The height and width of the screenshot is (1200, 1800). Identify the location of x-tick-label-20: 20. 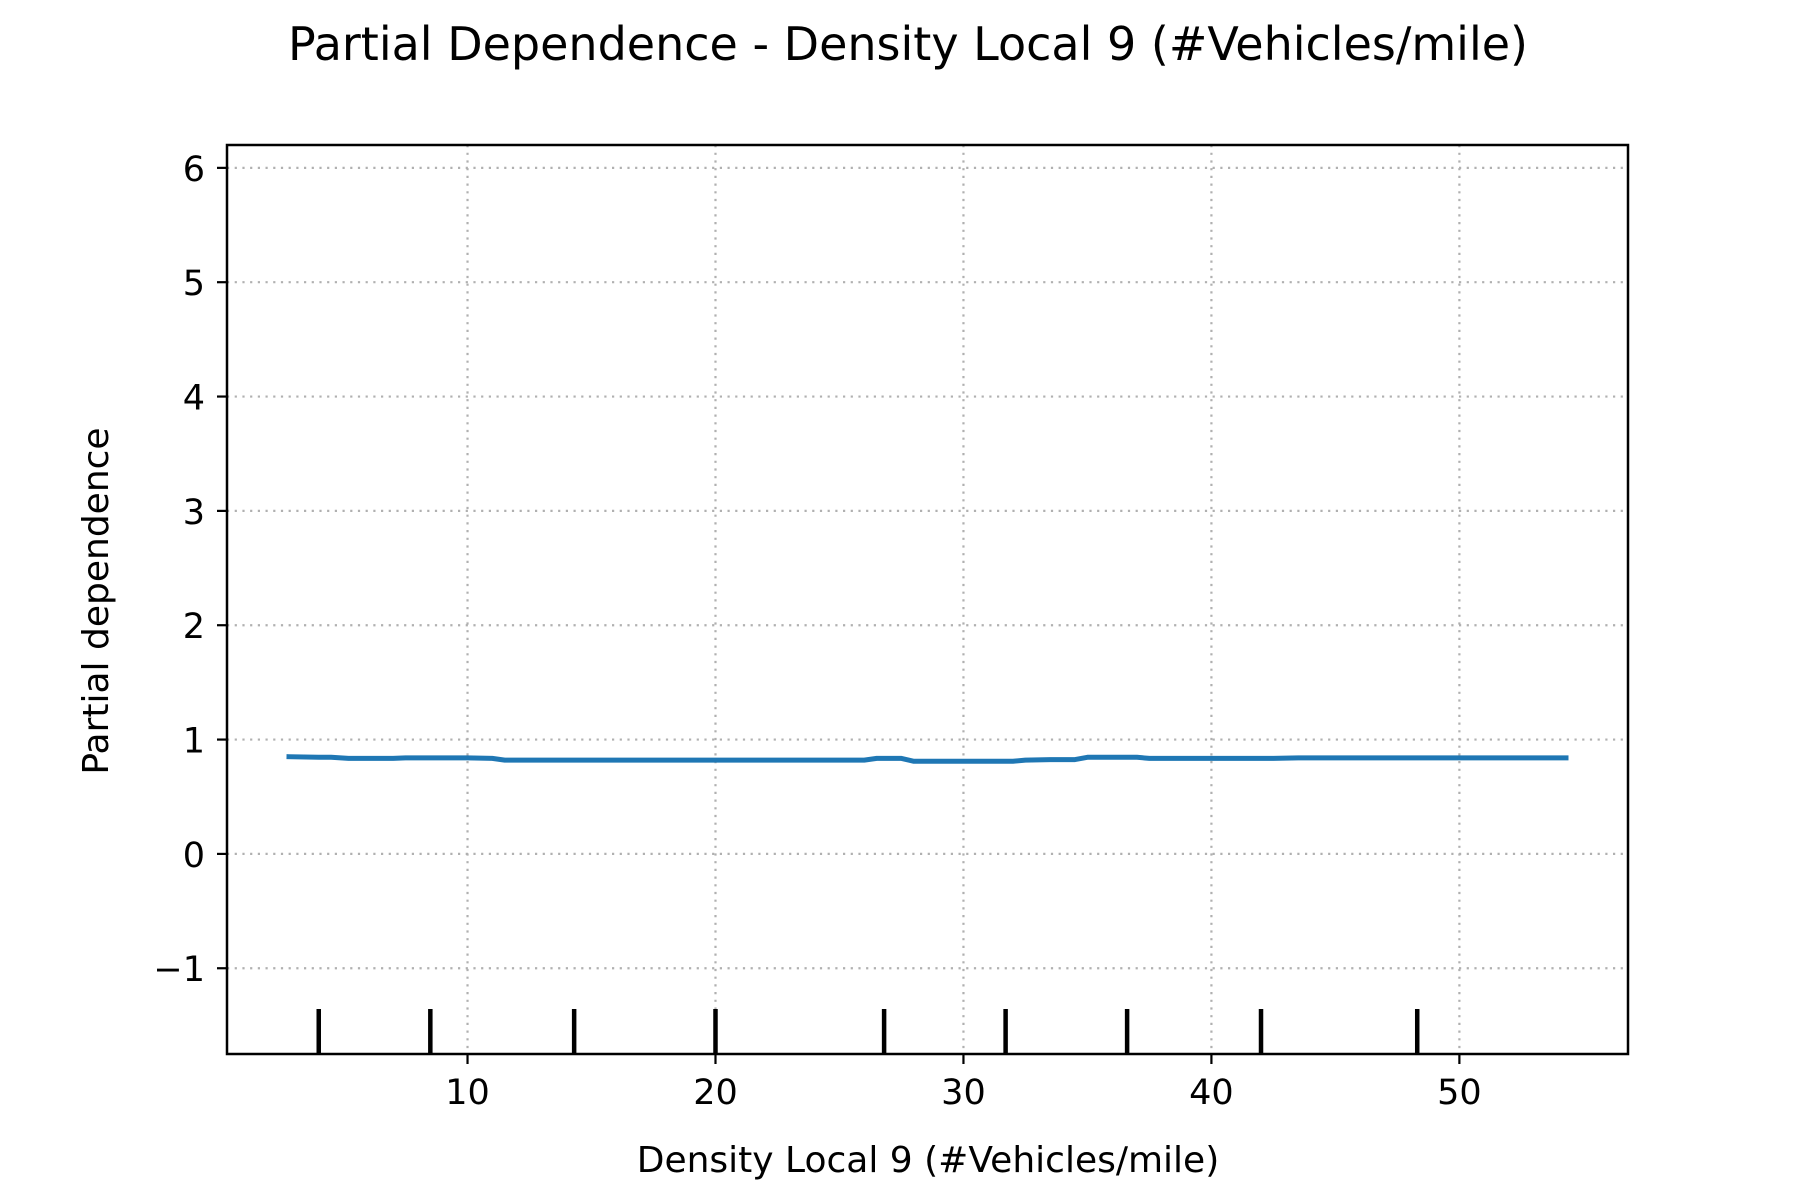
(715, 1093).